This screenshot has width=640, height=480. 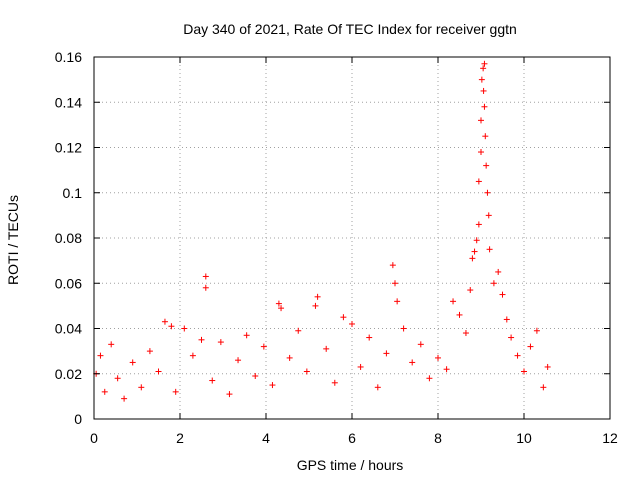 What do you see at coordinates (68, 57) in the screenshot?
I see `y-tick-label: 0.16` at bounding box center [68, 57].